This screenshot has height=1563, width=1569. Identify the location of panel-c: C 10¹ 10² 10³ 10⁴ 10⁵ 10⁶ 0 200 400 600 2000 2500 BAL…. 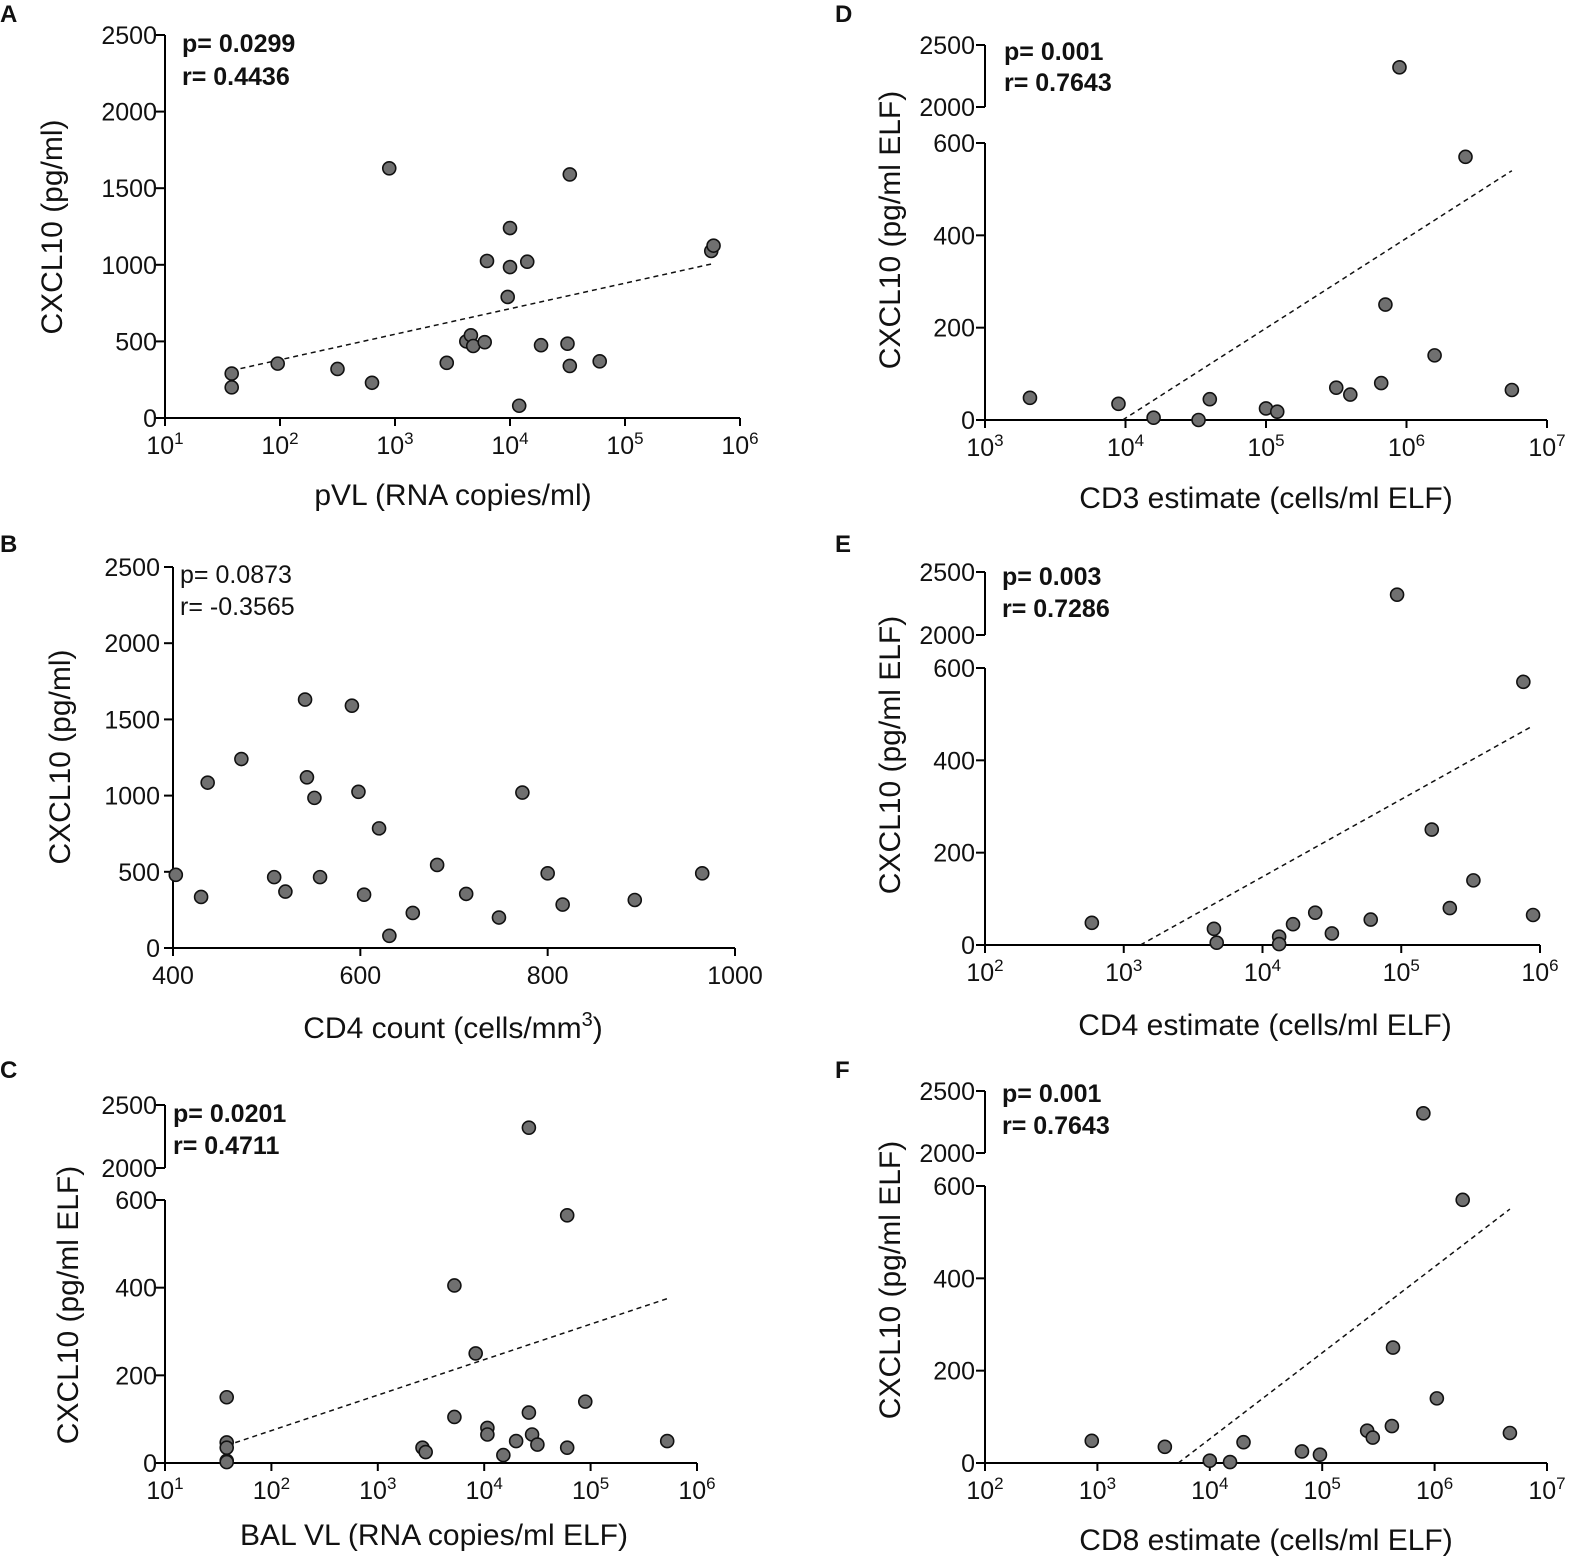
(358, 1304).